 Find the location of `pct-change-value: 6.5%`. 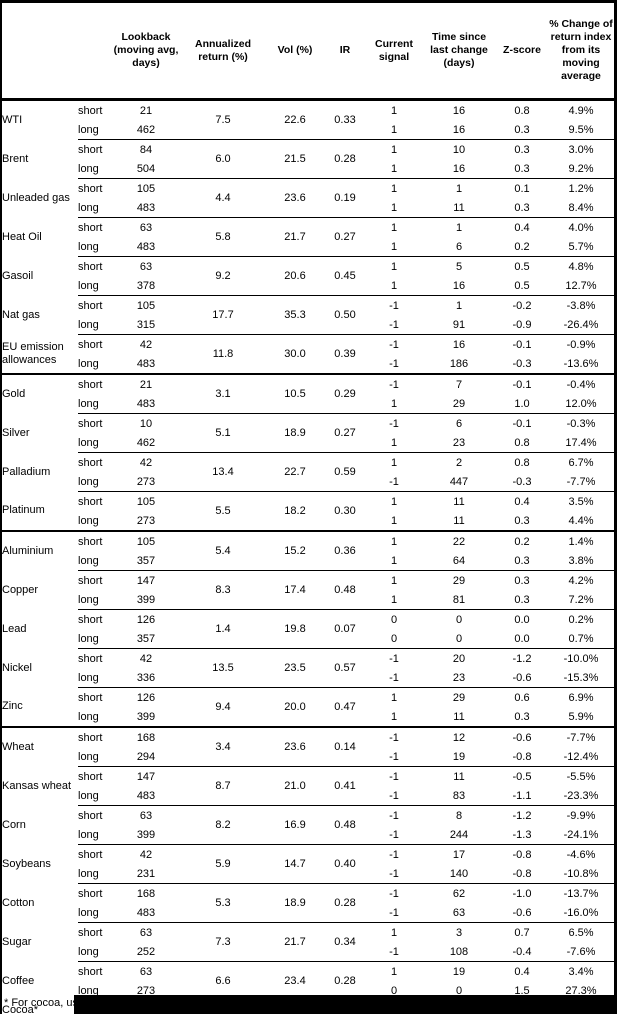

pct-change-value: 6.5% is located at coordinates (581, 932).